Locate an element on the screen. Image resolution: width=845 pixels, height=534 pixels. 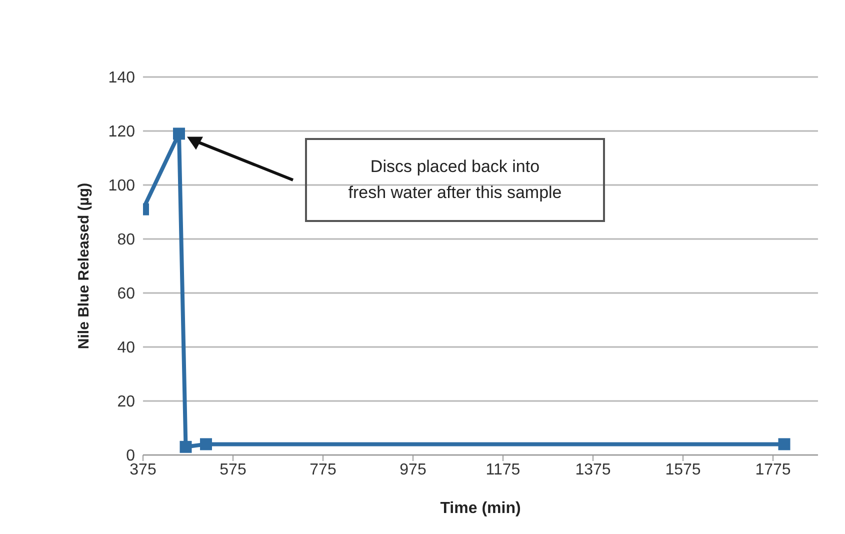
y-tick-label: 20 is located at coordinates (126, 402).